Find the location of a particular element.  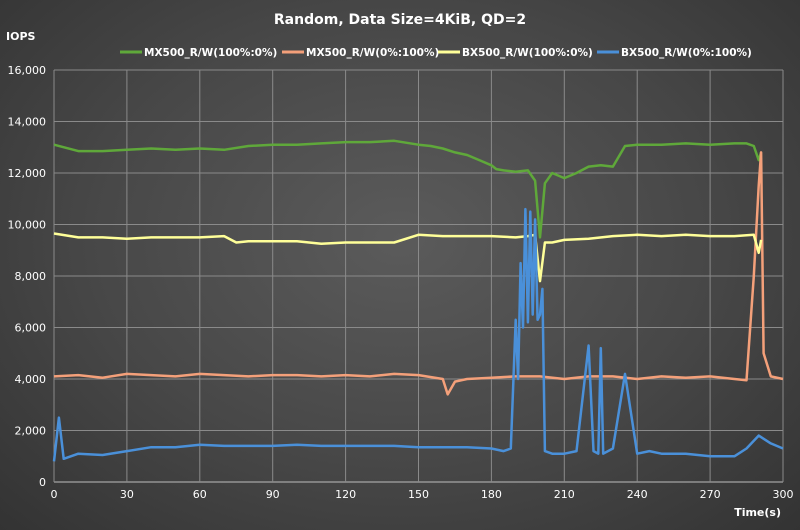

x-tick-label: 270 is located at coordinates (710, 494).